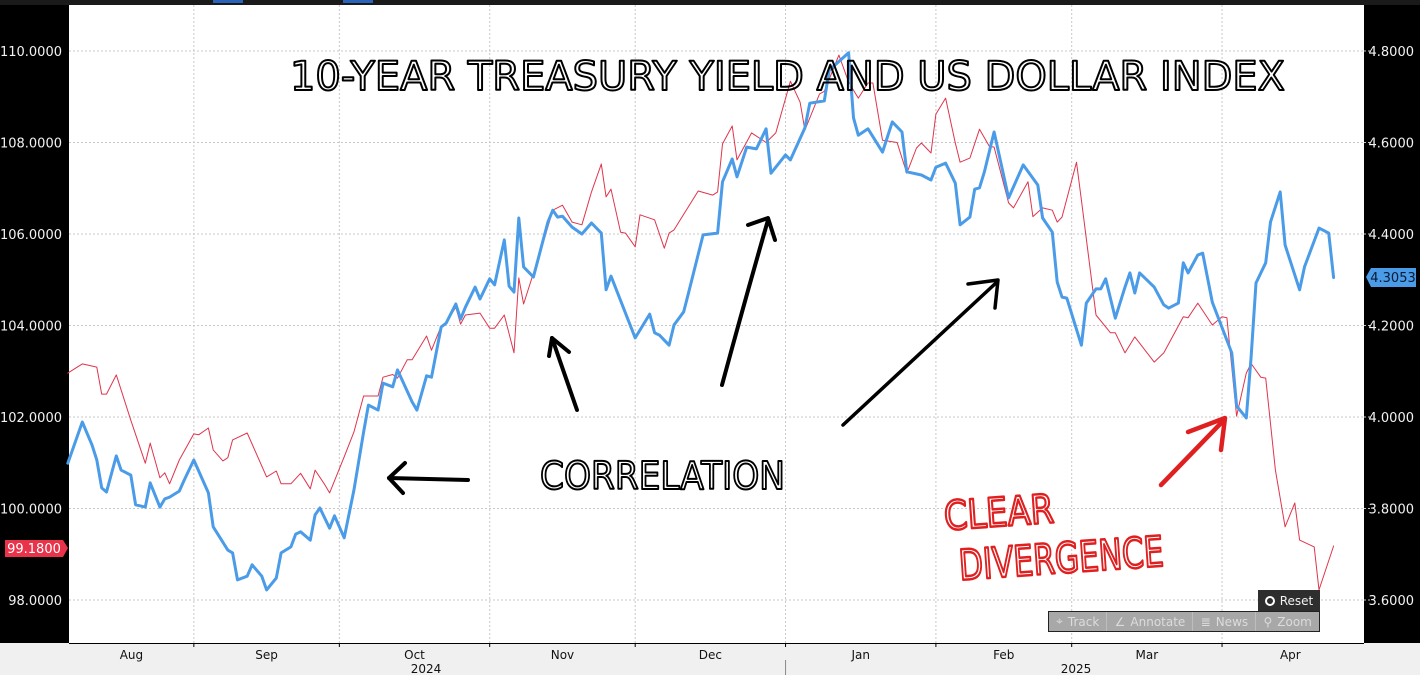 This screenshot has height=675, width=1420. Describe the element at coordinates (662, 476) in the screenshot. I see `annotation-correlation: CORRELATION` at that location.